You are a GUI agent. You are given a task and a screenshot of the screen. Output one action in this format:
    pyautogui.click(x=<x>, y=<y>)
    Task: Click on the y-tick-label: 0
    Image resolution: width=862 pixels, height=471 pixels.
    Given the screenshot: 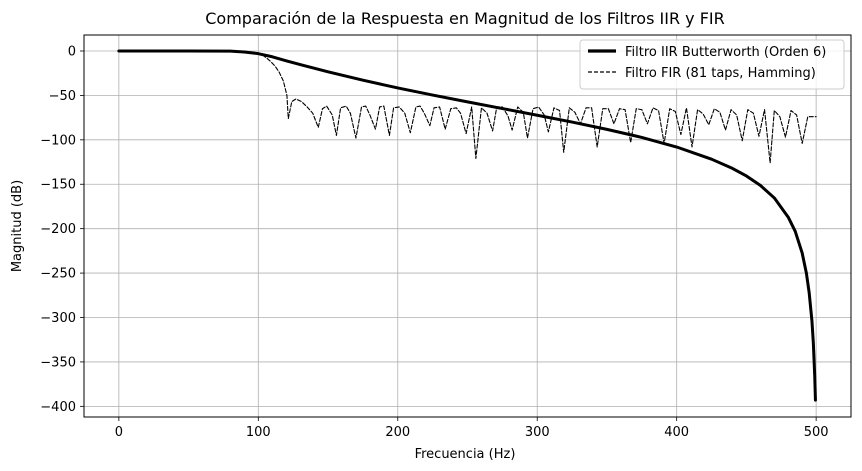 What is the action you would take?
    pyautogui.click(x=72, y=51)
    